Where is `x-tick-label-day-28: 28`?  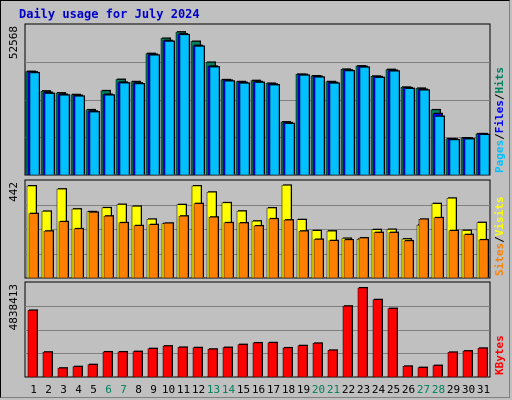 x-tick-label-day-28: 28 is located at coordinates (438, 389).